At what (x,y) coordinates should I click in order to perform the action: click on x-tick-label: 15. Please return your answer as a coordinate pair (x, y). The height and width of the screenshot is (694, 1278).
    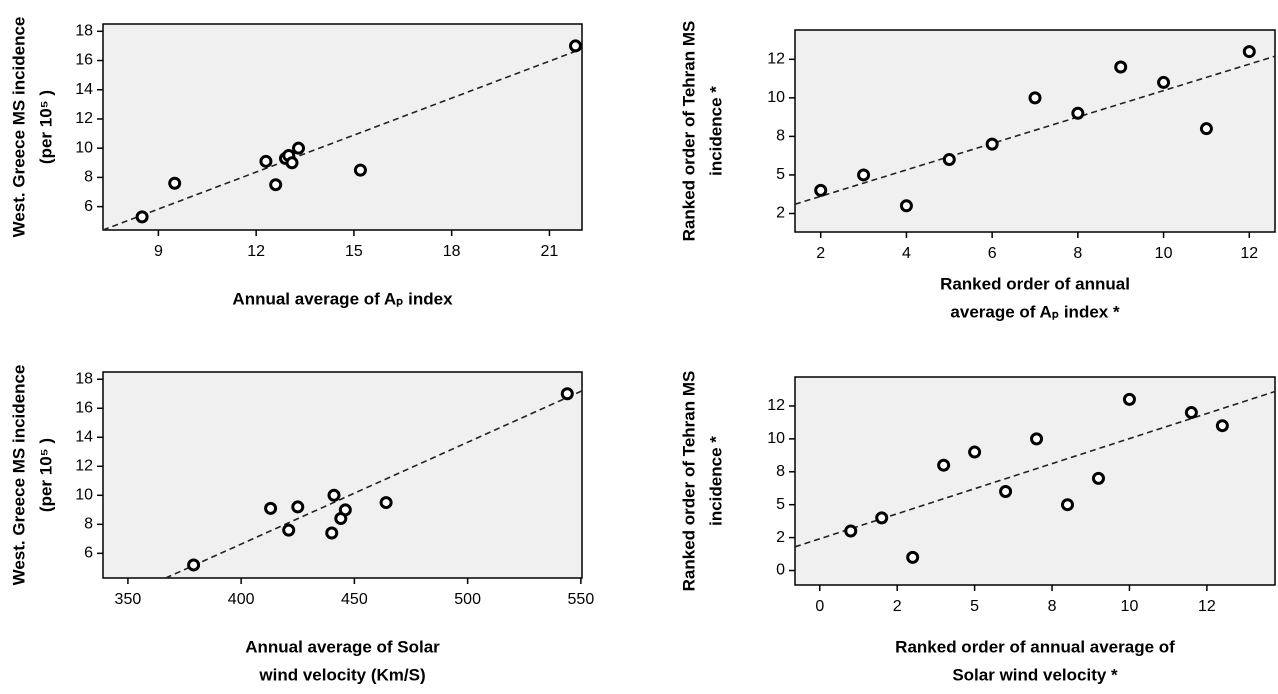
    Looking at the image, I should click on (354, 251).